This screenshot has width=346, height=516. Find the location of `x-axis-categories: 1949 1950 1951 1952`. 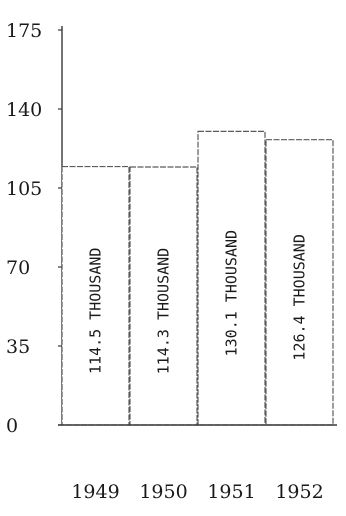

x-axis-categories: 1949 1950 1951 1952 is located at coordinates (197, 492).